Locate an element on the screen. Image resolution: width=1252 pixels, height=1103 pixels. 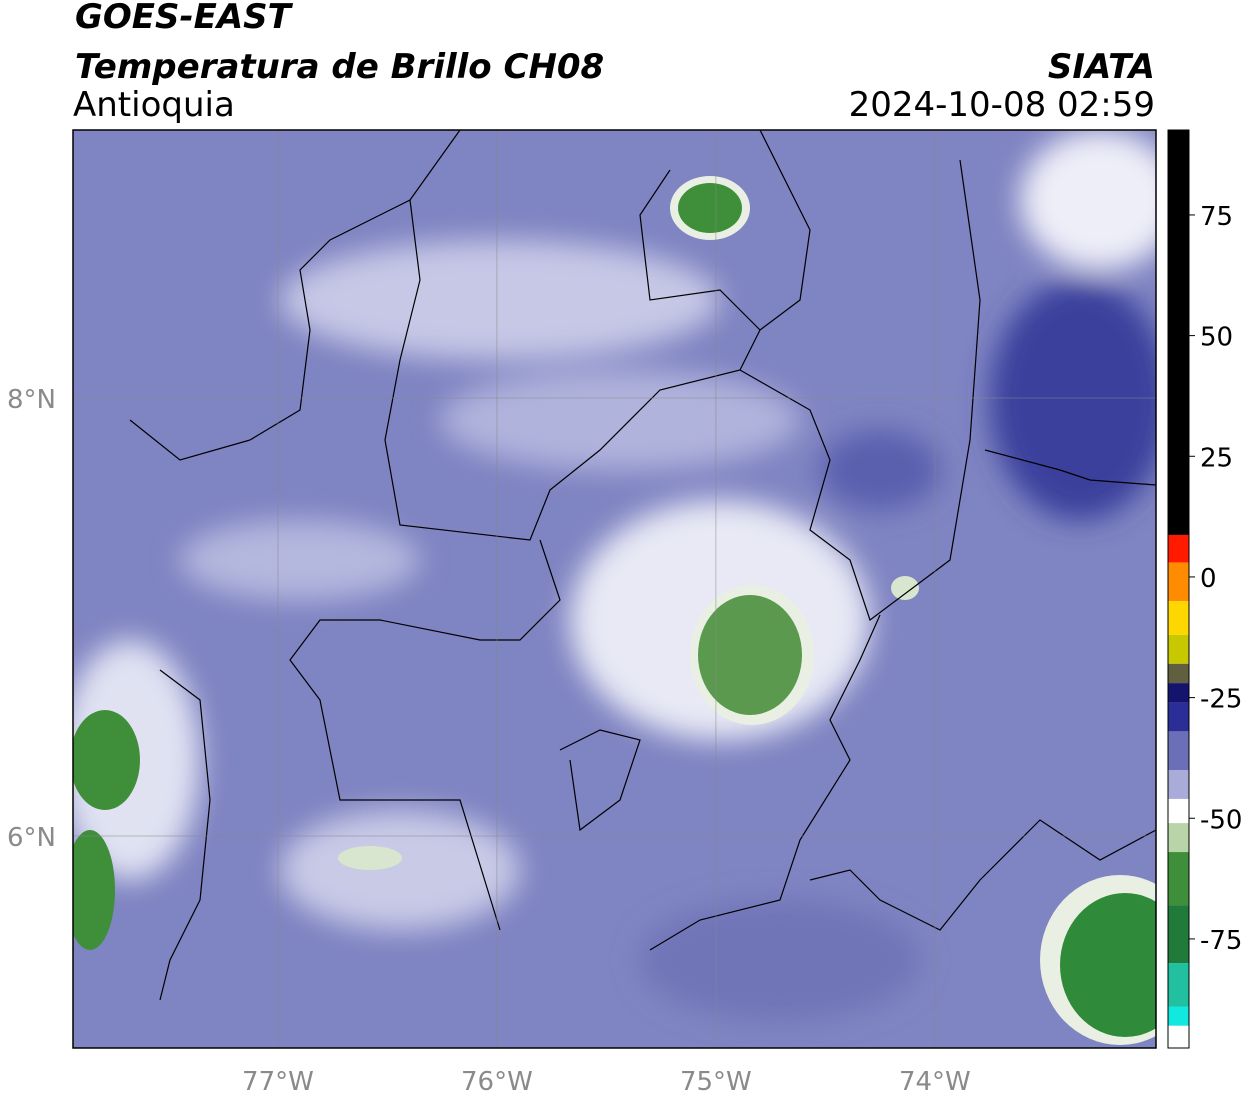
title: GOES-EAST is located at coordinates (184, 18).